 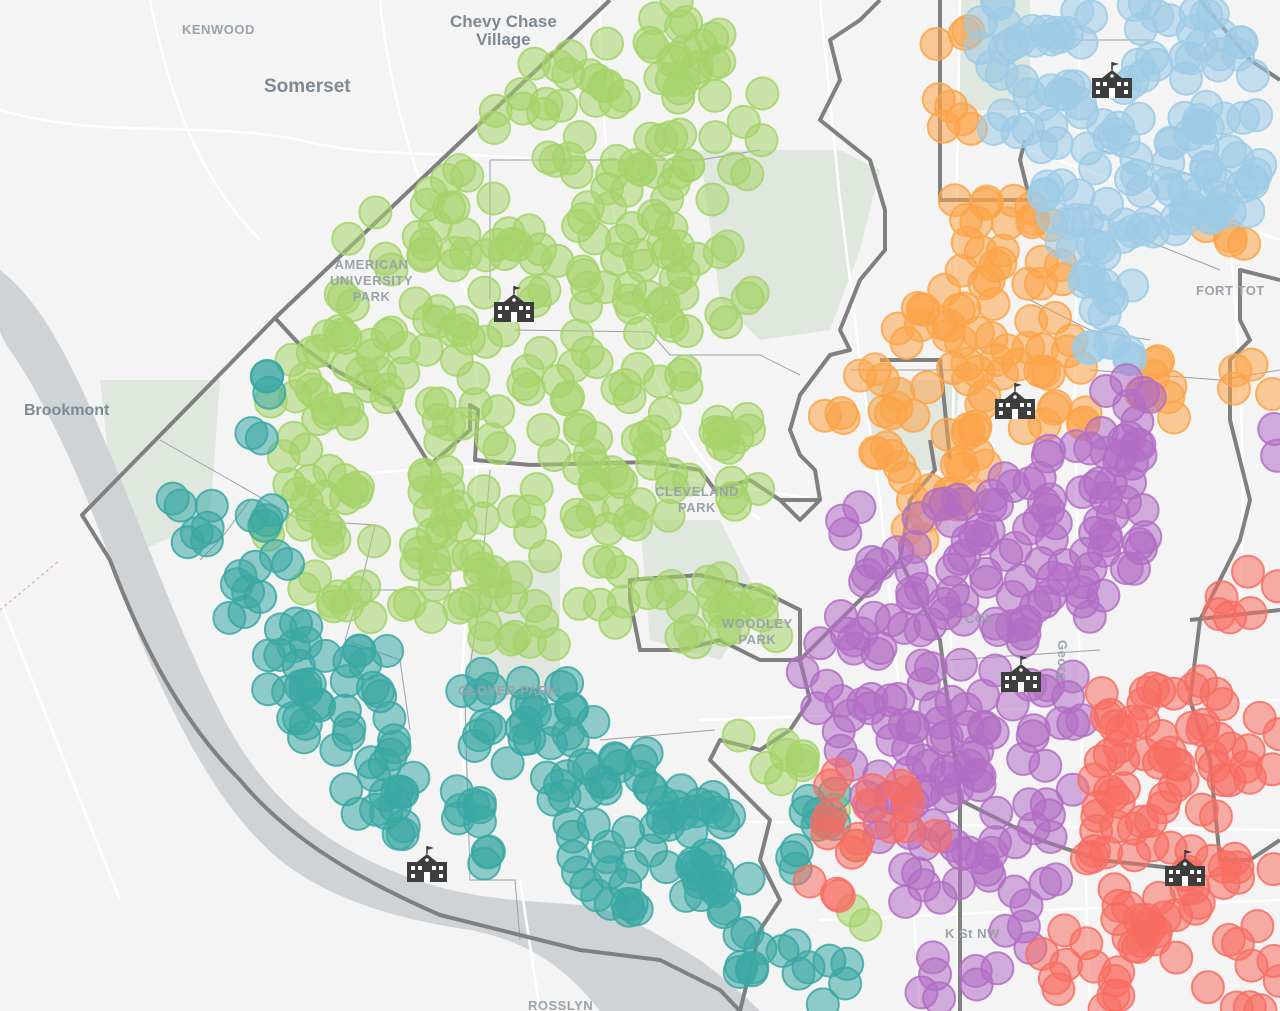 What do you see at coordinates (30, 585) in the screenshot?
I see `state-line` at bounding box center [30, 585].